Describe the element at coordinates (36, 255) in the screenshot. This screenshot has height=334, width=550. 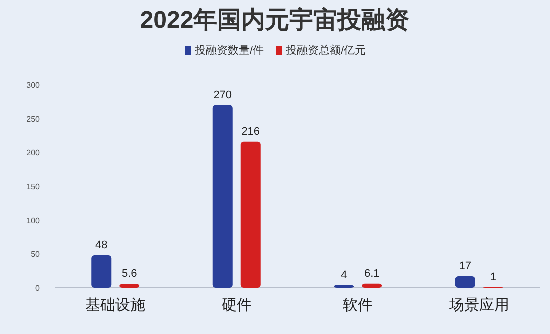
I see `y-tick-label: 50` at that location.